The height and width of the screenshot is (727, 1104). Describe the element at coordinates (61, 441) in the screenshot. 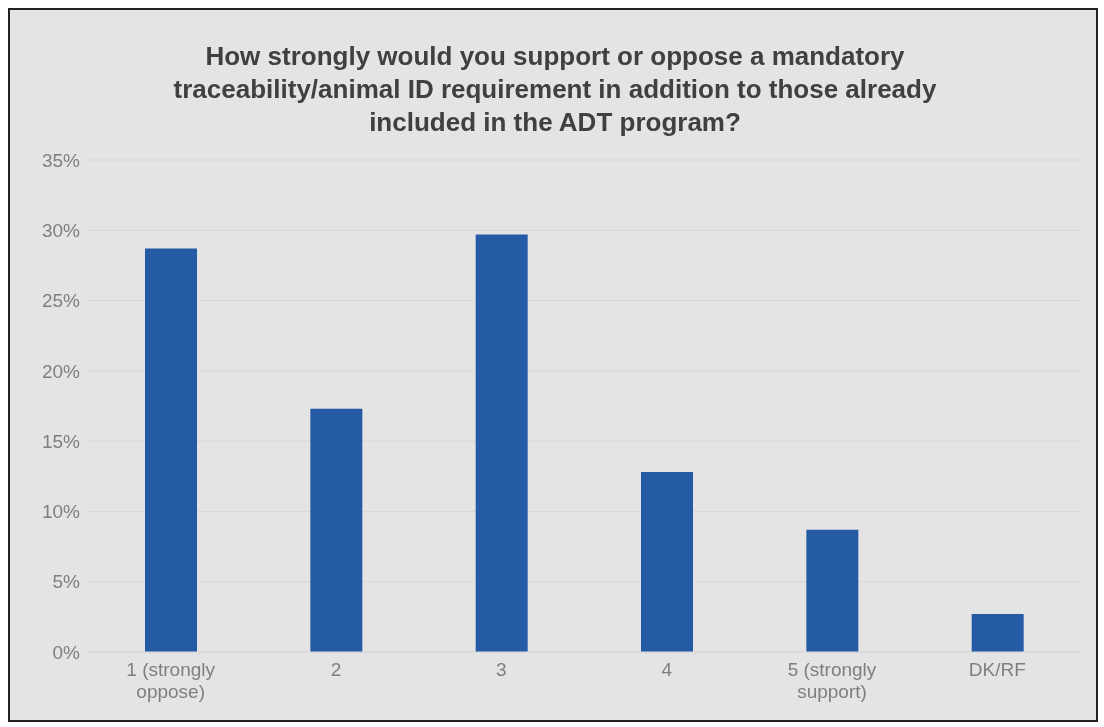

I see `y-tick-label: 15%` at that location.